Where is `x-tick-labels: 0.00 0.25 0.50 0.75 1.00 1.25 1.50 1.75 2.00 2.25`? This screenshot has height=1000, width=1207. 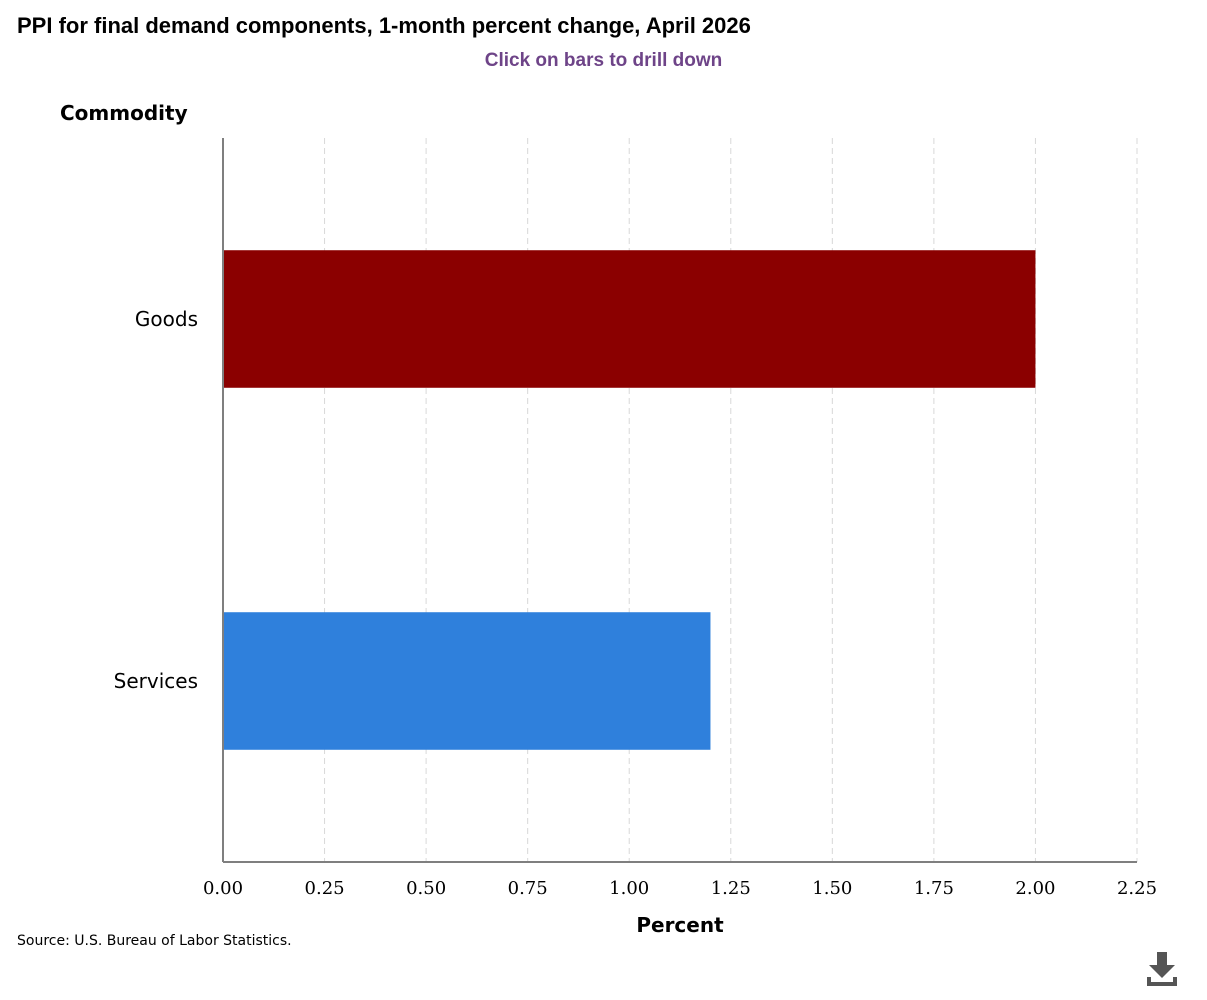 x-tick-labels: 0.00 0.25 0.50 0.75 1.00 1.25 1.50 1.75 2.00 2.25 is located at coordinates (680, 888).